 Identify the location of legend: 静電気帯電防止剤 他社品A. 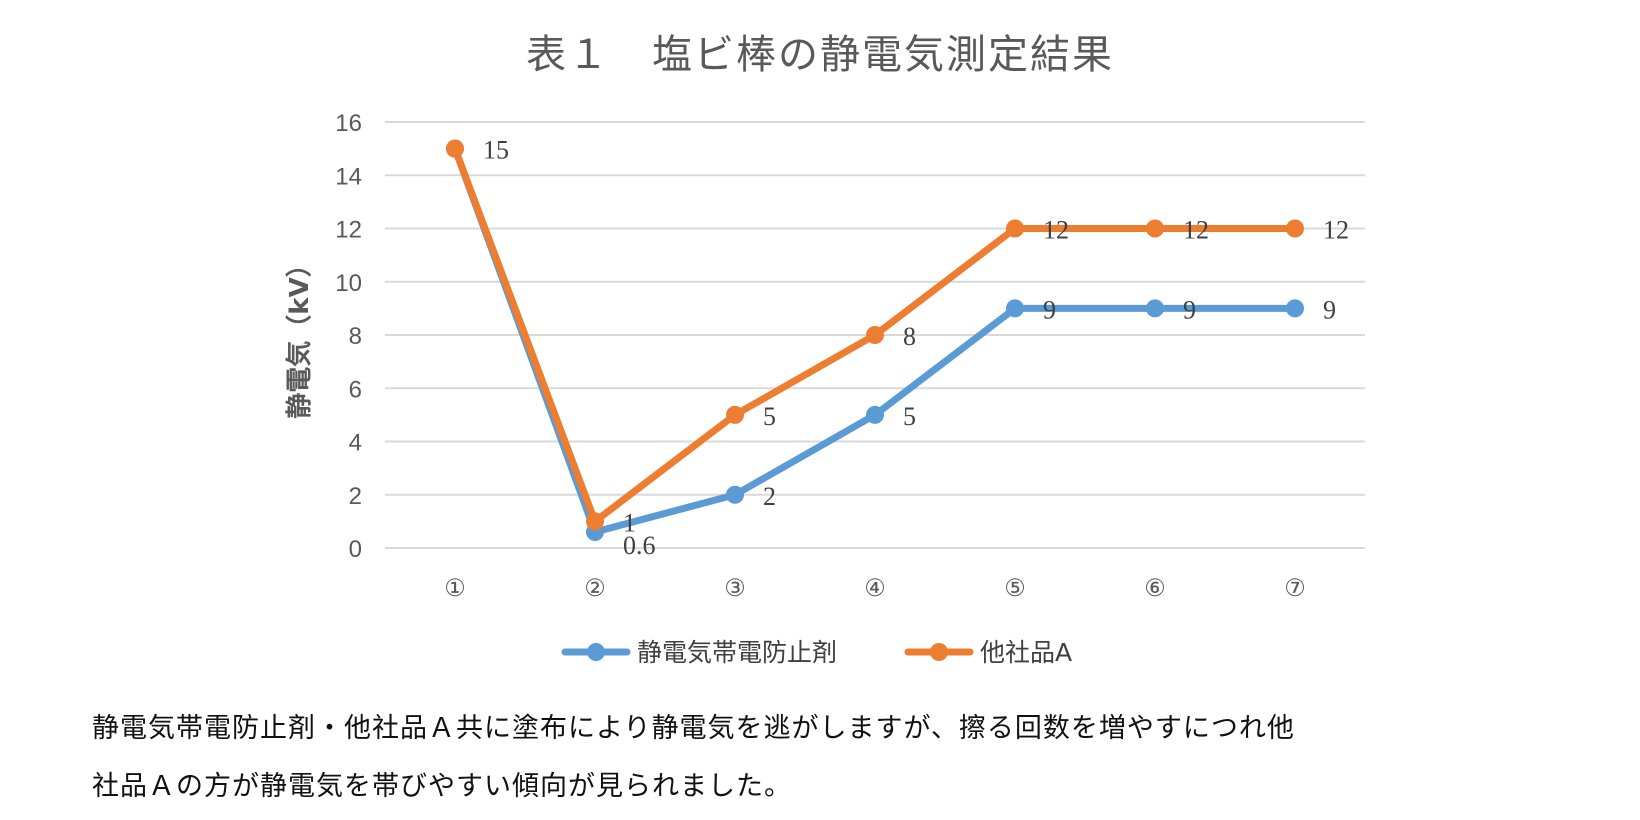
(816, 652).